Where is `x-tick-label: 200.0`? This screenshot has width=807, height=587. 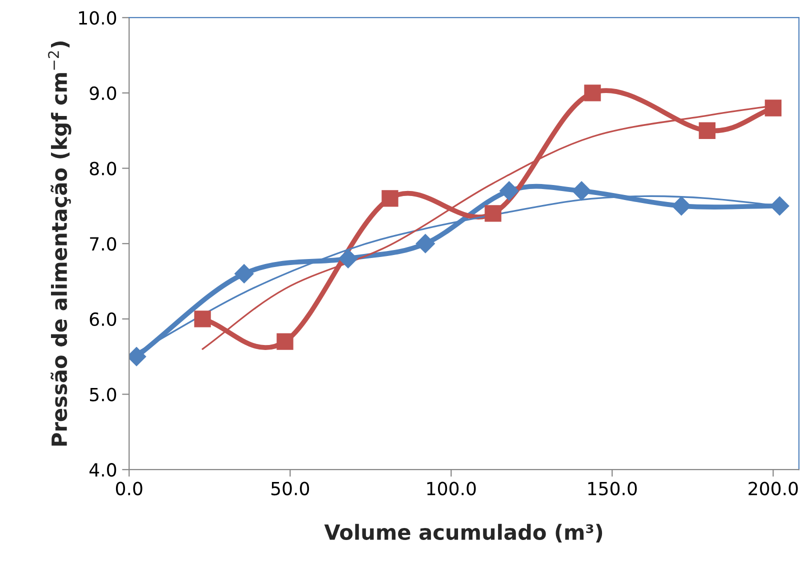
x-tick-label: 200.0 is located at coordinates (773, 489).